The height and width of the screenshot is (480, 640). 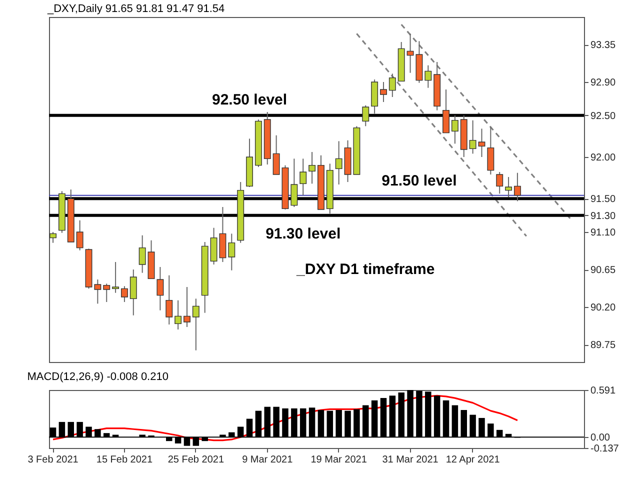 I want to click on y-tick-label: 90.65, so click(x=603, y=270).